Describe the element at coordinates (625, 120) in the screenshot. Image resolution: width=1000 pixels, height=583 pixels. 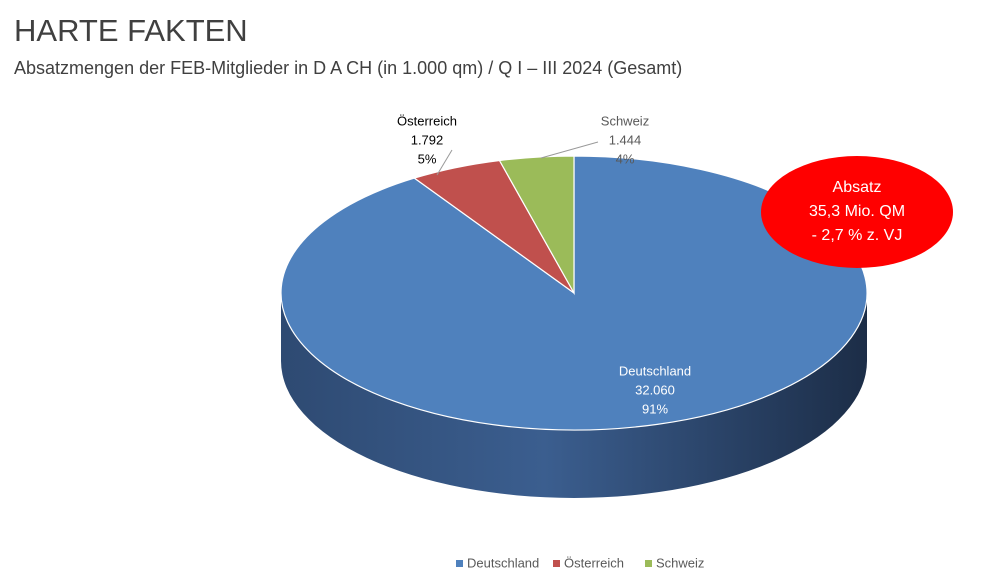
I see `data-label-name: Schweiz` at that location.